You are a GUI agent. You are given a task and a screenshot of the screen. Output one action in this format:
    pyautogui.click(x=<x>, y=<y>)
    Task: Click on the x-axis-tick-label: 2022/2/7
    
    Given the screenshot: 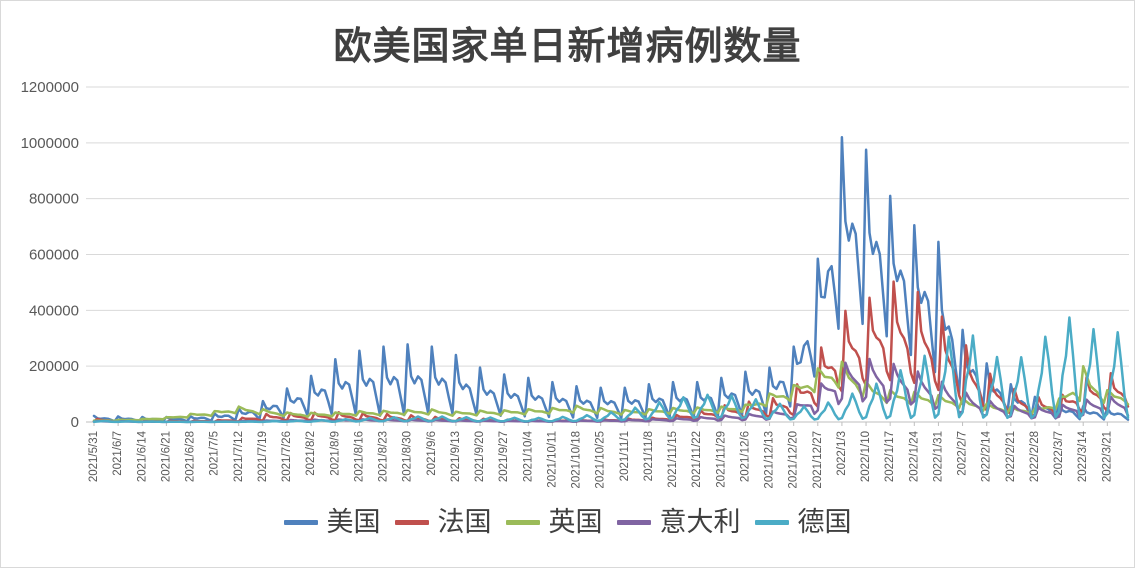 What is the action you would take?
    pyautogui.click(x=963, y=453)
    